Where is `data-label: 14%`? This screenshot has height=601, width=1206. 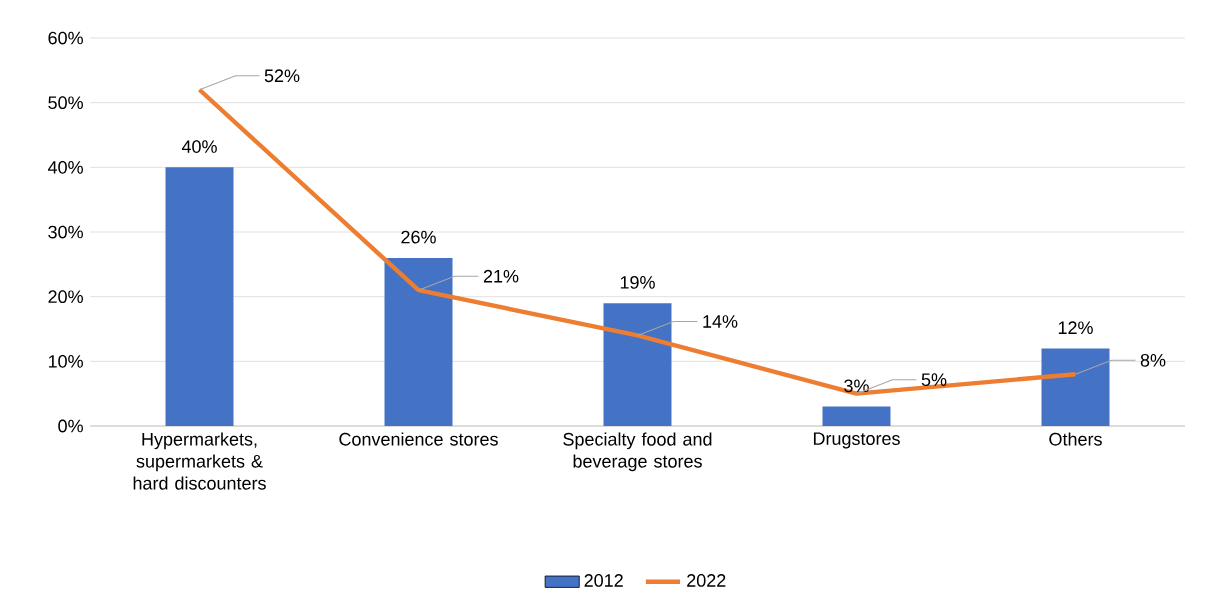
data-label: 14% is located at coordinates (720, 321).